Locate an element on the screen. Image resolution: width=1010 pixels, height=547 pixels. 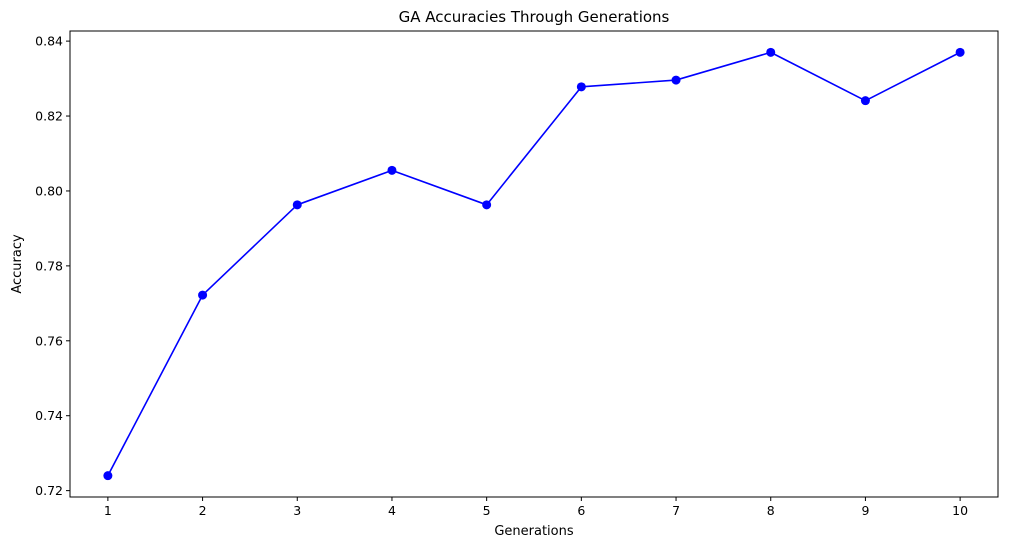
y-tick-label: 0.72 is located at coordinates (49, 490).